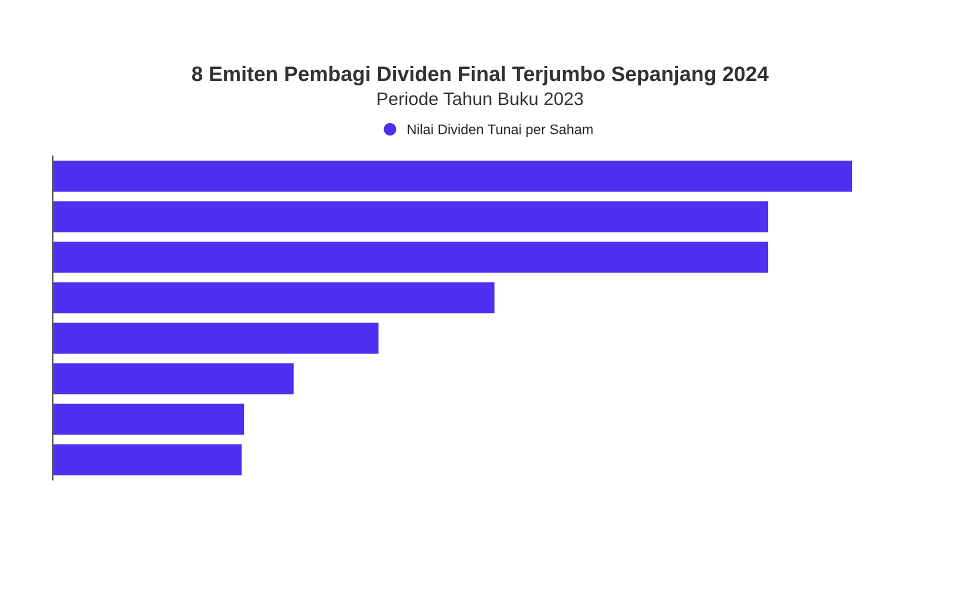 Image resolution: width=960 pixels, height=600 pixels. What do you see at coordinates (480, 99) in the screenshot?
I see `chart-subtitle: Periode Tahun Buku 2023` at bounding box center [480, 99].